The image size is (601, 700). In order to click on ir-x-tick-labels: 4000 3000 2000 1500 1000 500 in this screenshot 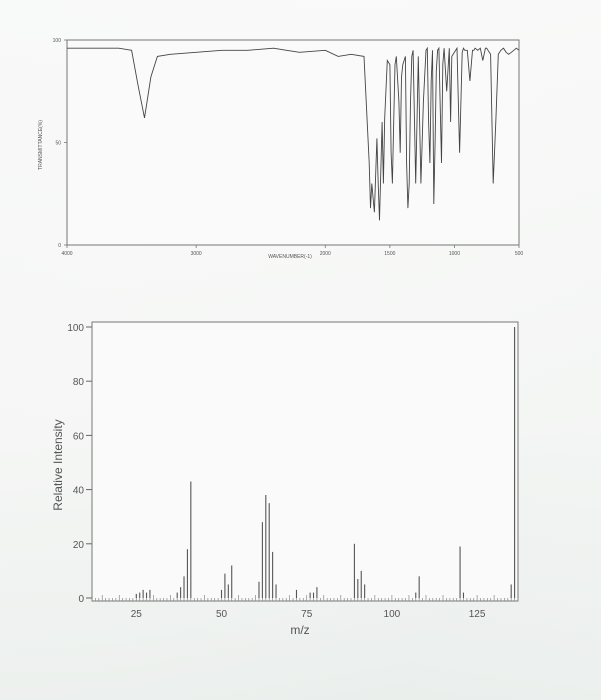, I will do `click(292, 254)`.